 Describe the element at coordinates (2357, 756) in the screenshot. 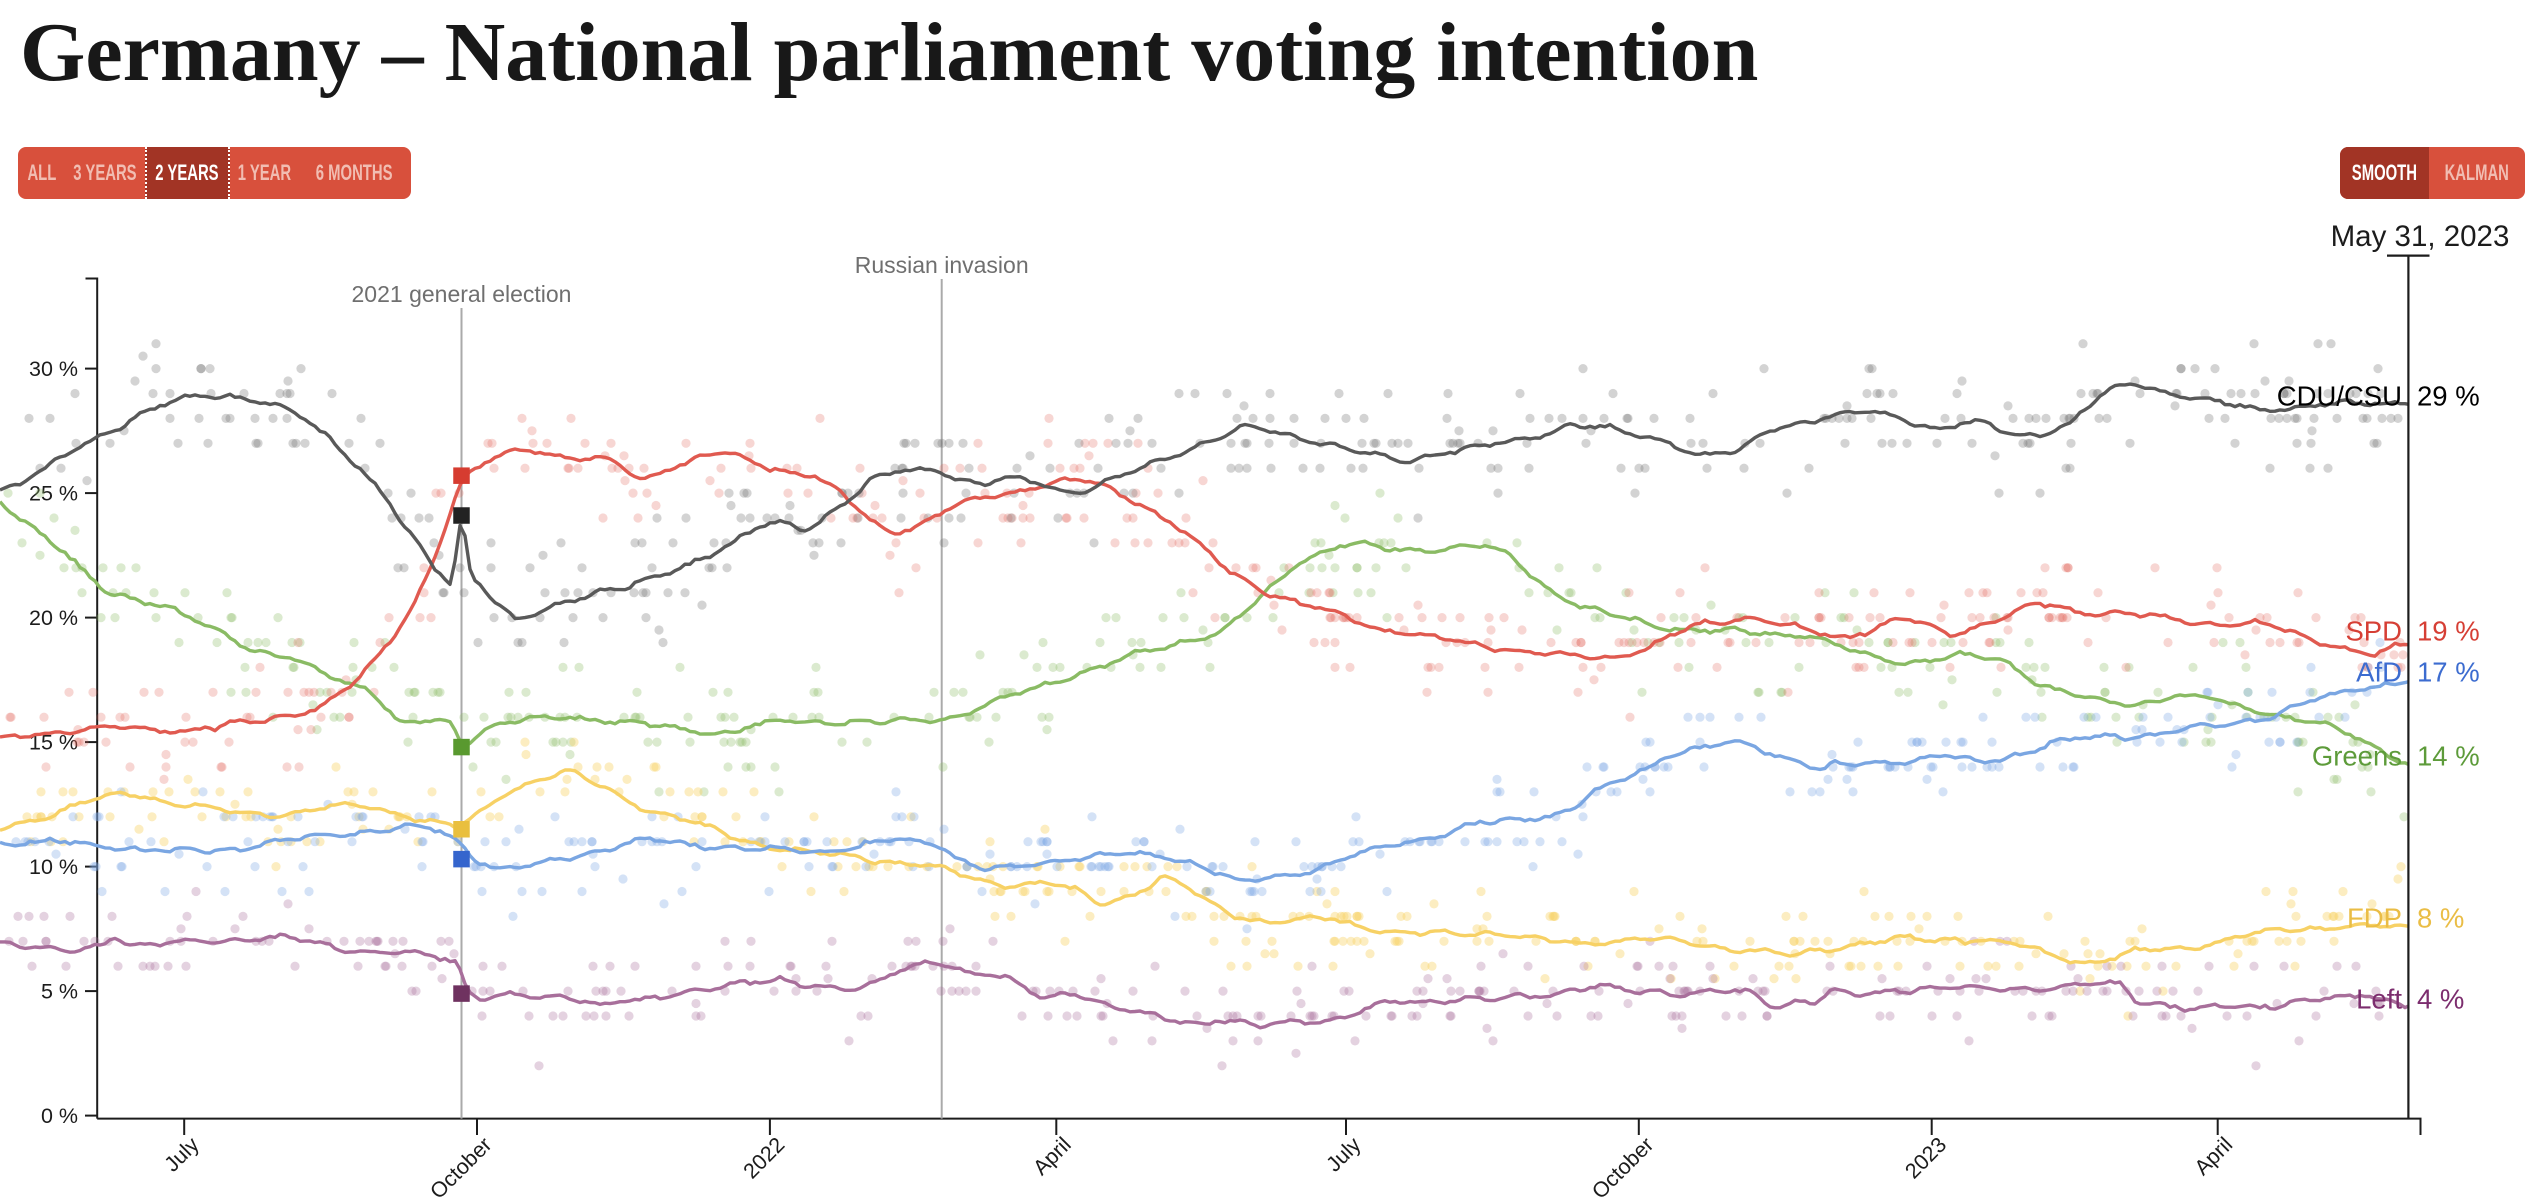

I see `svg-text: Greens` at that location.